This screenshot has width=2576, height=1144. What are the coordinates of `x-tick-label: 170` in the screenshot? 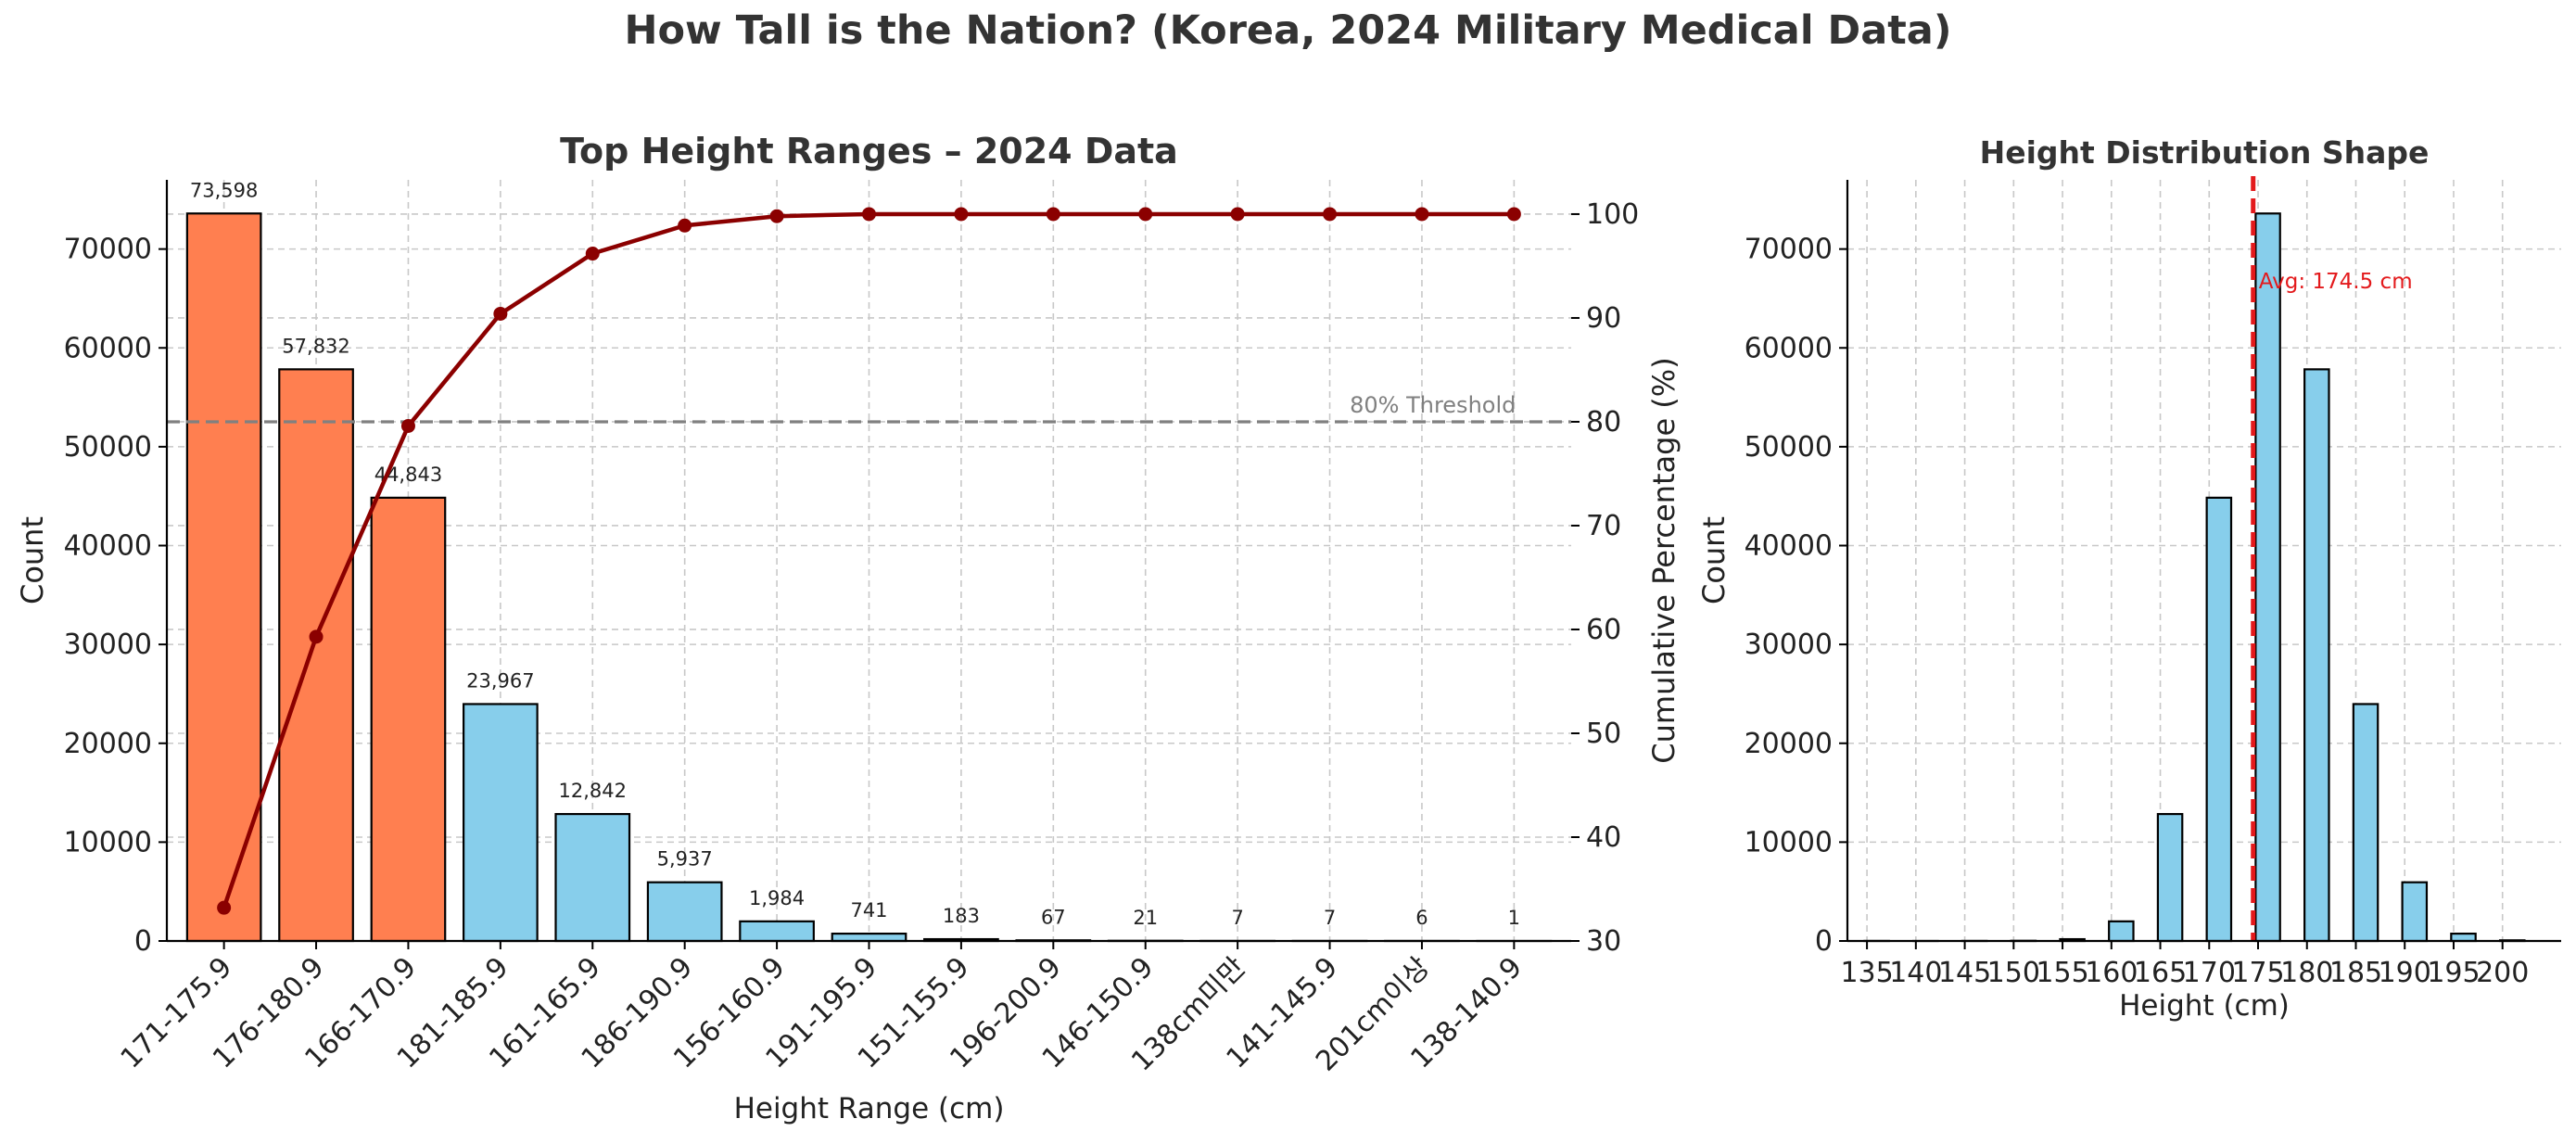 It's located at (2209, 973).